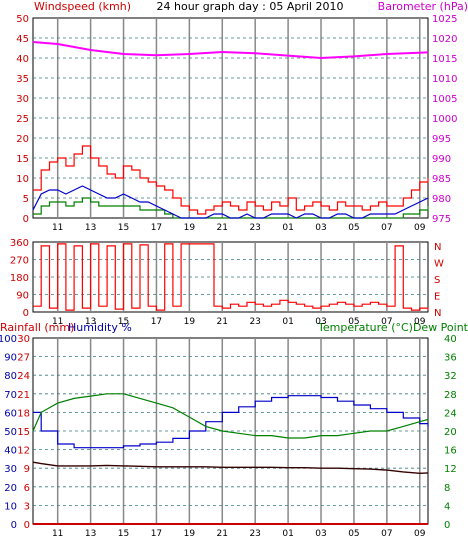  What do you see at coordinates (441, 199) in the screenshot?
I see `baro-y-tick: 980` at bounding box center [441, 199].